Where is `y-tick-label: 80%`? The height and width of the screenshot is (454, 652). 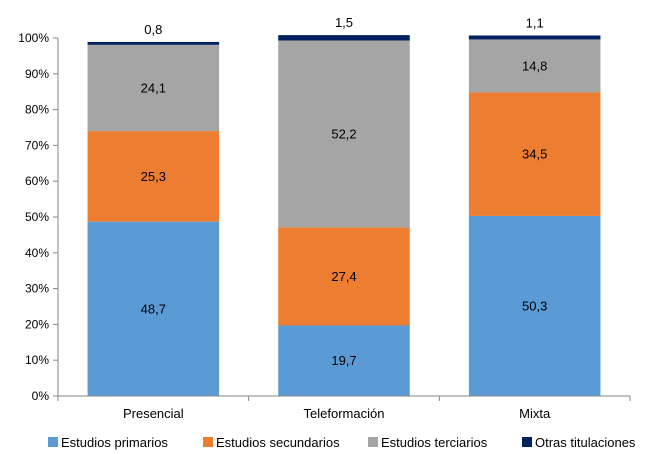 y-tick-label: 80% is located at coordinates (37, 110).